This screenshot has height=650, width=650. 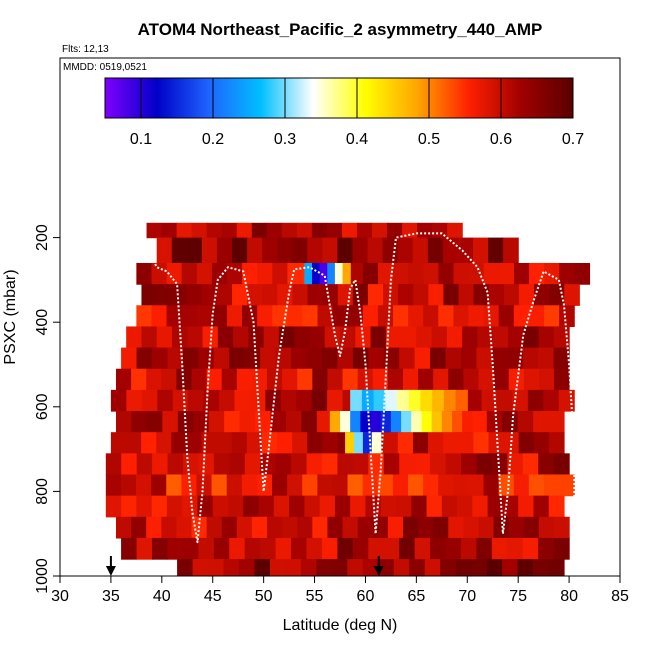 What do you see at coordinates (501, 139) in the screenshot?
I see `colorbar-tick-label: 0.6` at bounding box center [501, 139].